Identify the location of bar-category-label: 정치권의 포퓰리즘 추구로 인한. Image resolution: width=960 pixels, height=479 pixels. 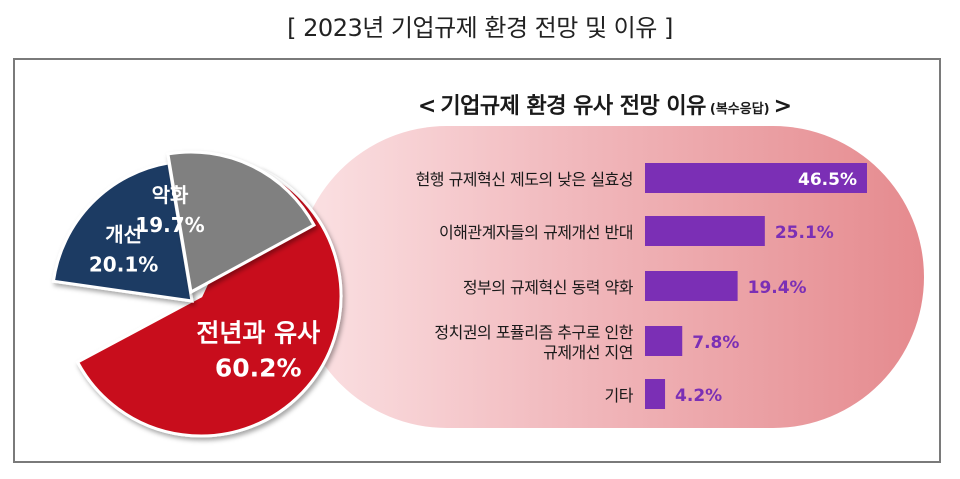
(533, 332).